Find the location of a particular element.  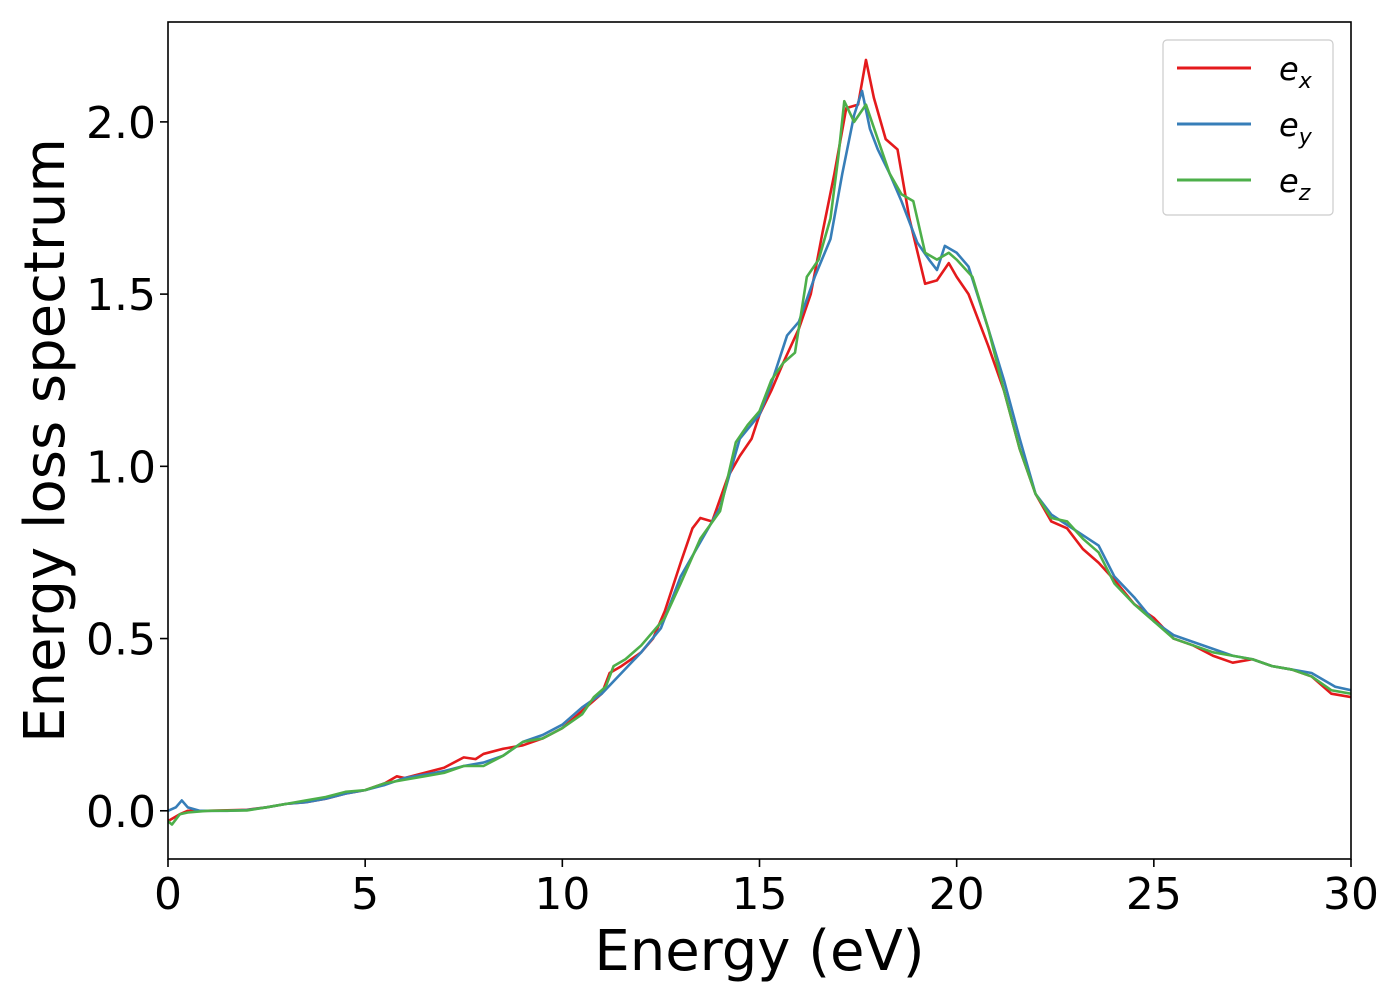

legend-label-x: ex is located at coordinates (1296, 72).